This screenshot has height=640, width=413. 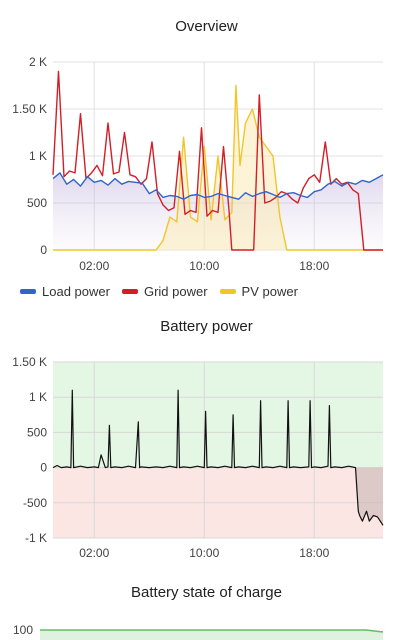 What do you see at coordinates (76, 291) in the screenshot?
I see `legend-label-load-power: Load power` at bounding box center [76, 291].